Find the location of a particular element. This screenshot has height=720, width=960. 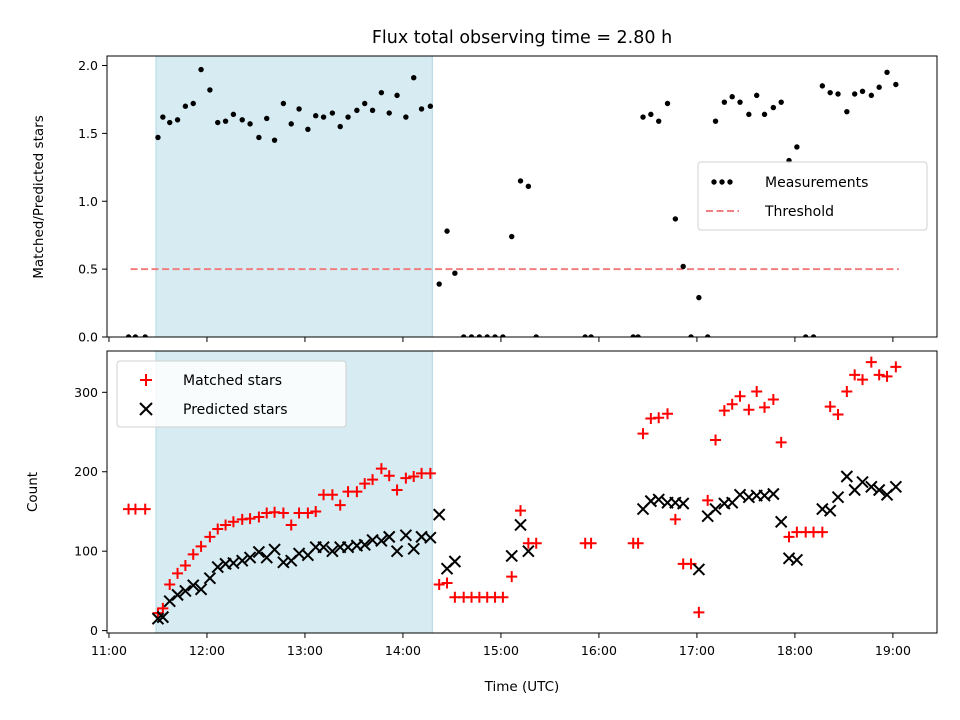

top-y-tick-label: 0.0 is located at coordinates (88, 337).